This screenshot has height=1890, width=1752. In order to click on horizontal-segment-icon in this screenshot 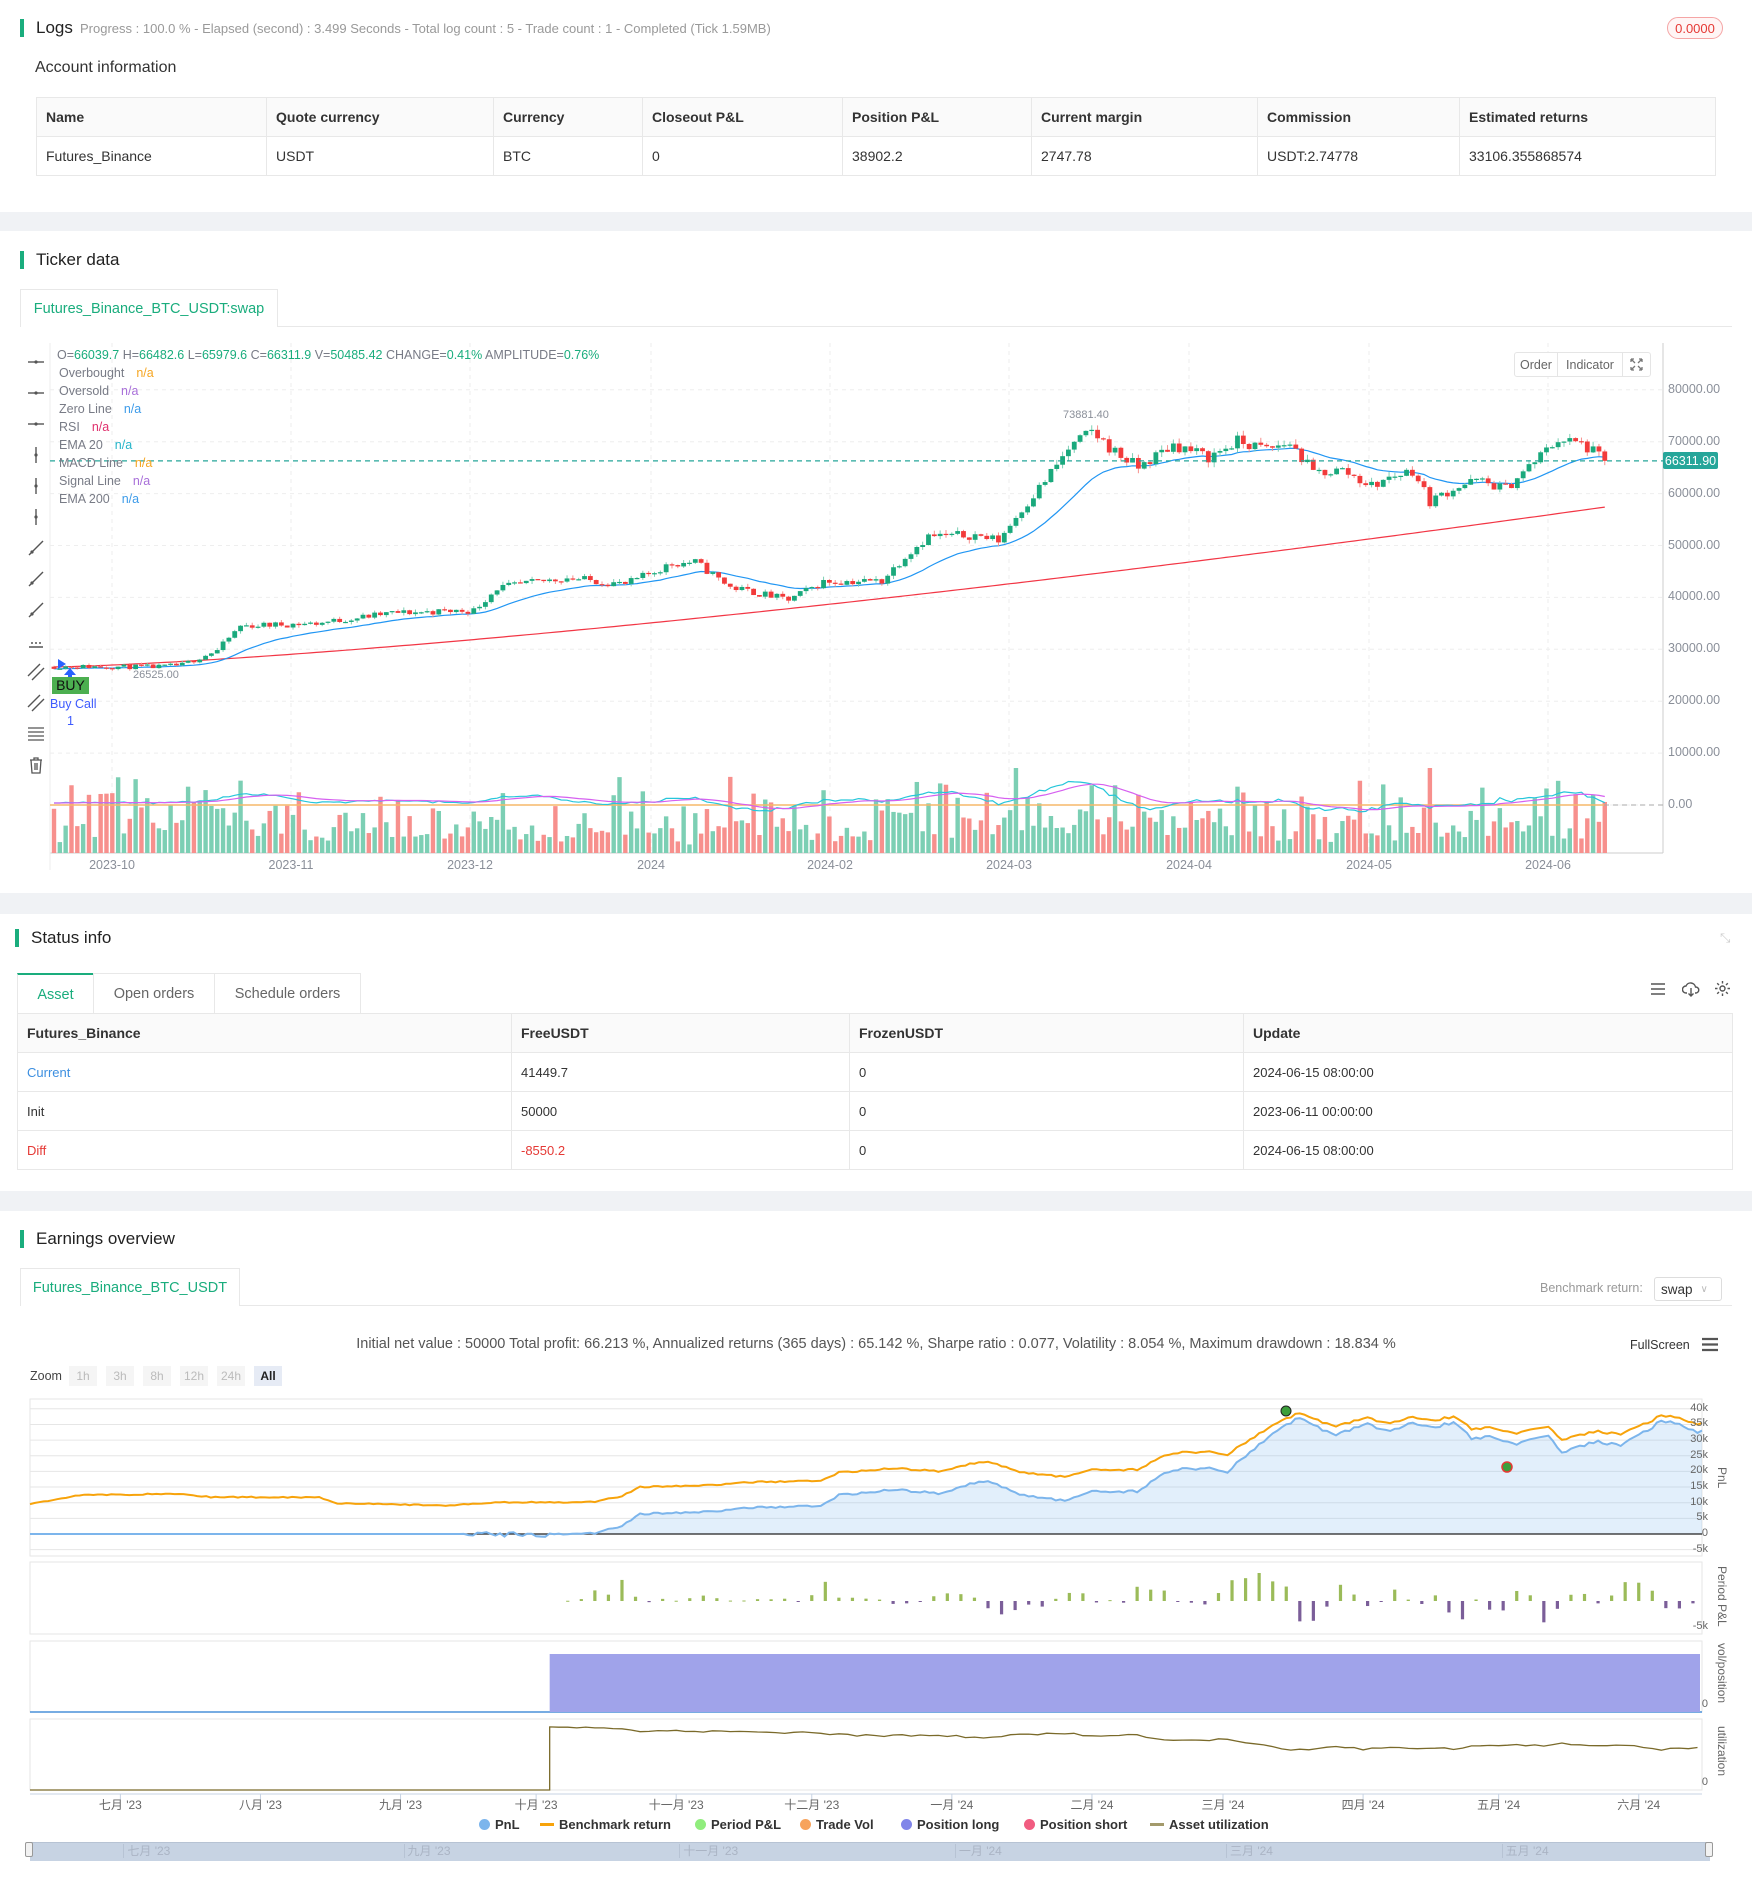, I will do `click(36, 424)`.